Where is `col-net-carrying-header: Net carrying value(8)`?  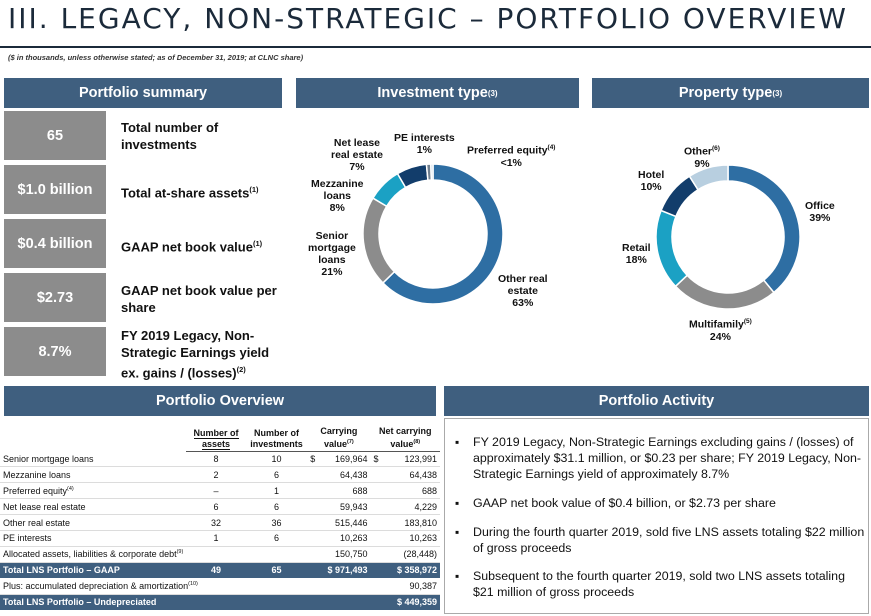
col-net-carrying-header: Net carrying value(8) is located at coordinates (405, 435).